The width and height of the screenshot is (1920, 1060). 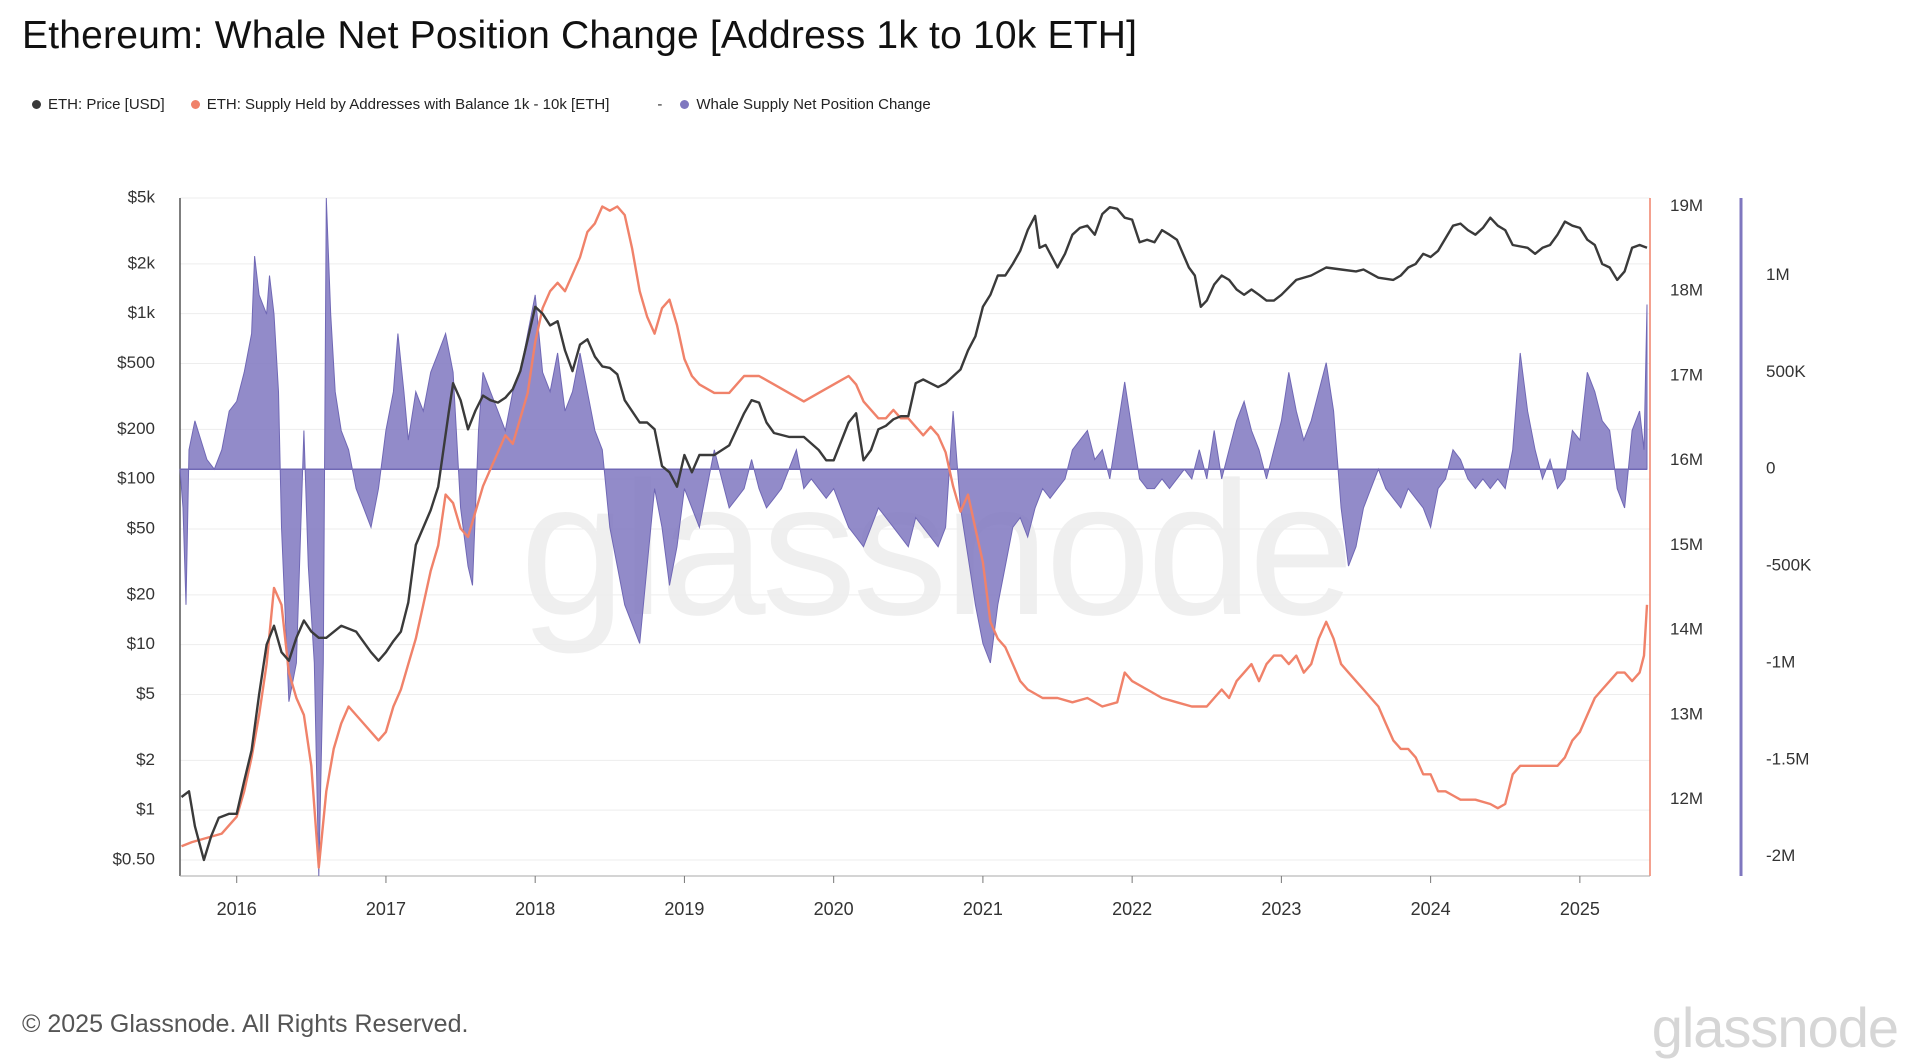 What do you see at coordinates (237, 909) in the screenshot?
I see `x-axis-tick-label: 2016` at bounding box center [237, 909].